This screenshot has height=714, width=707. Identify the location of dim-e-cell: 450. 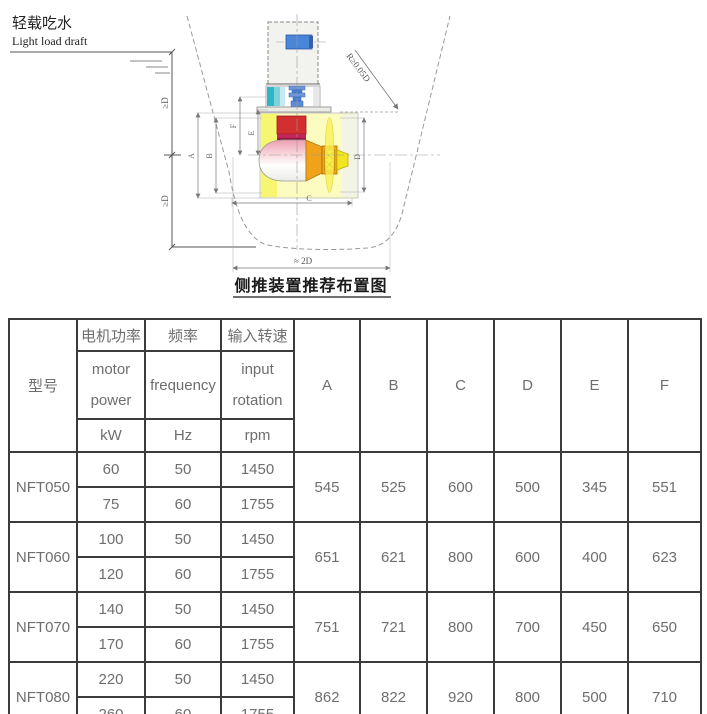
(594, 627).